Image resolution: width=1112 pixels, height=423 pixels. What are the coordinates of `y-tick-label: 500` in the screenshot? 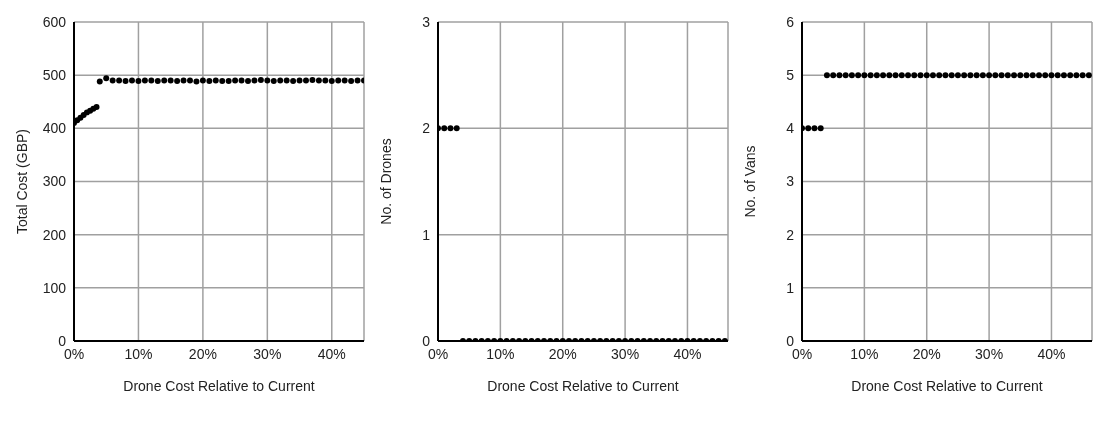 It's located at (54, 75).